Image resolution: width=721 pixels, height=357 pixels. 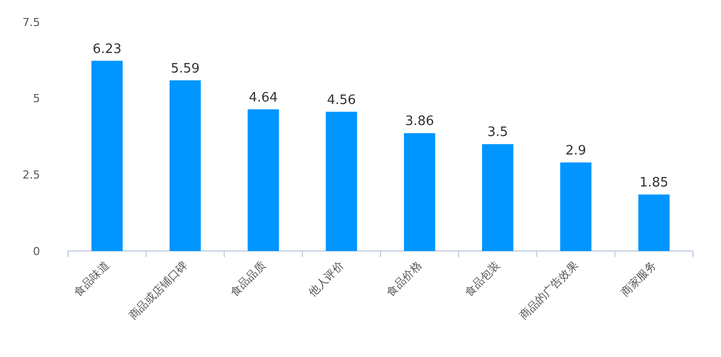 I want to click on data-label: 6.23, so click(x=107, y=49).